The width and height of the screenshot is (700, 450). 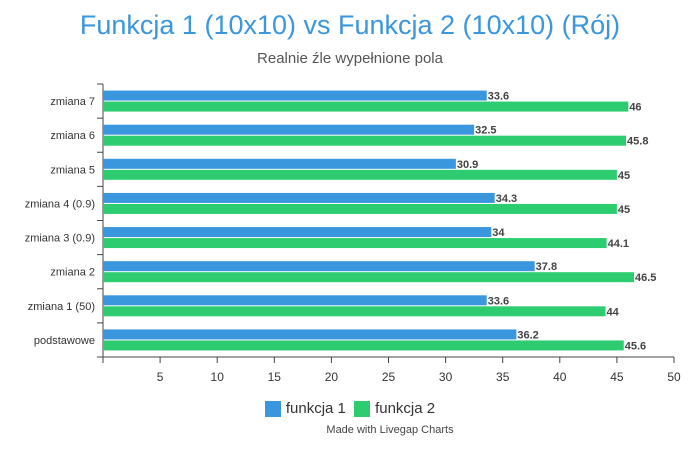 What do you see at coordinates (390, 430) in the screenshot?
I see `credit-text: Made with Livegap Charts` at bounding box center [390, 430].